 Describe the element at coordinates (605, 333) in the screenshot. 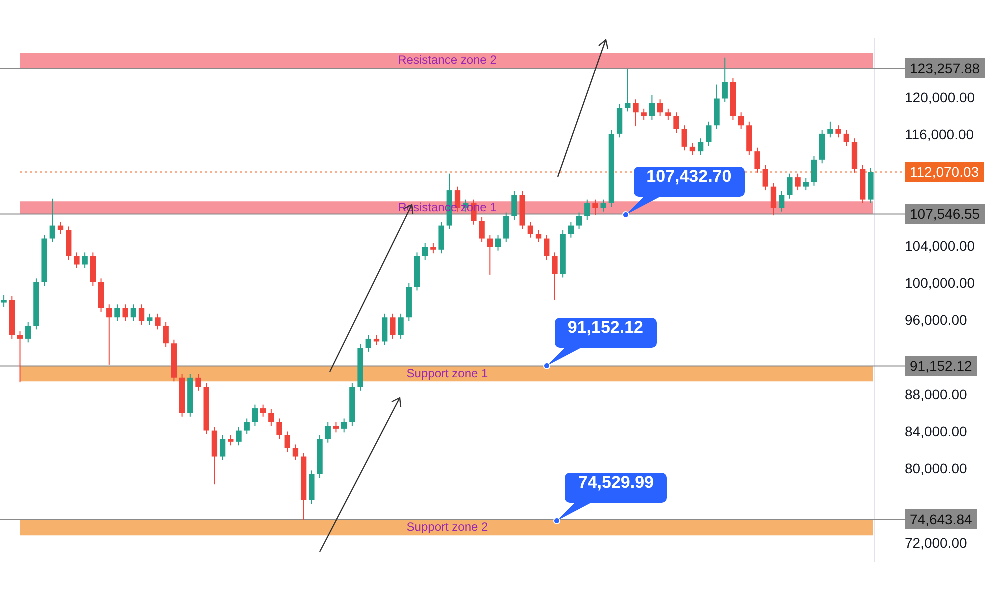

I see `annotation: 91,152.12` at that location.